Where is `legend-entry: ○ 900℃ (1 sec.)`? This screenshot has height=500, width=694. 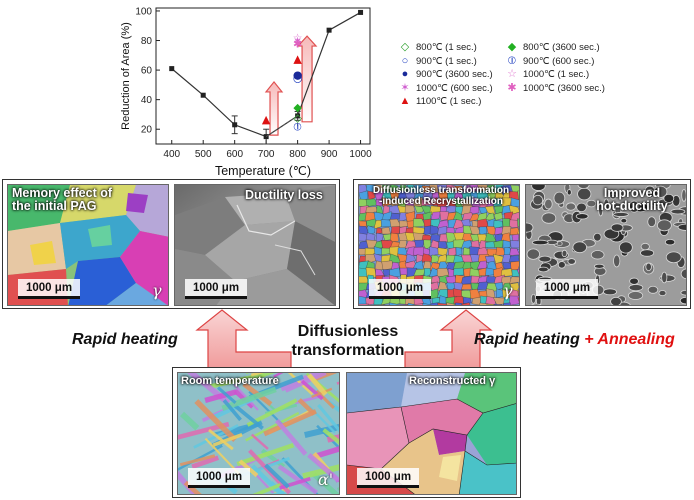 legend-entry: ○ 900℃ (1 sec.) is located at coordinates (437, 60).